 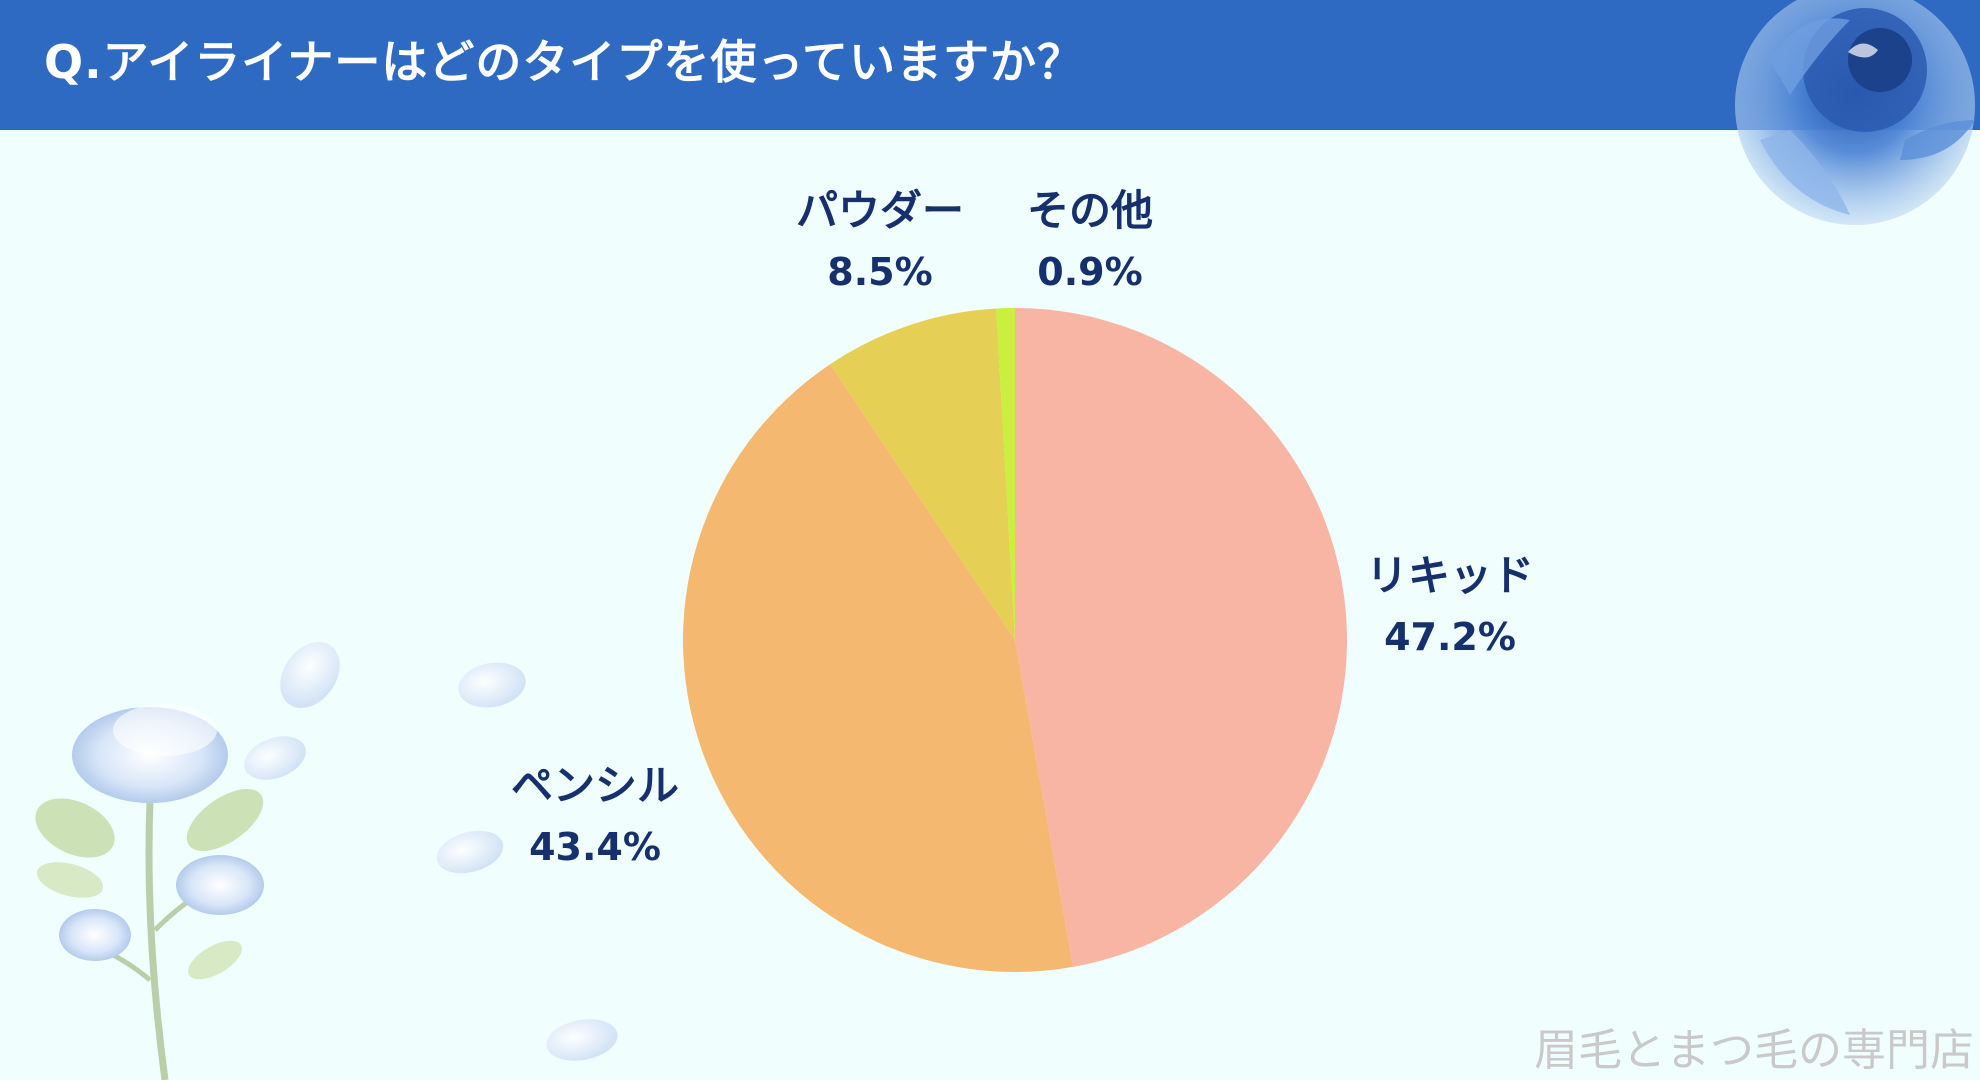 What do you see at coordinates (431, 851) in the screenshot?
I see `scattered-petals` at bounding box center [431, 851].